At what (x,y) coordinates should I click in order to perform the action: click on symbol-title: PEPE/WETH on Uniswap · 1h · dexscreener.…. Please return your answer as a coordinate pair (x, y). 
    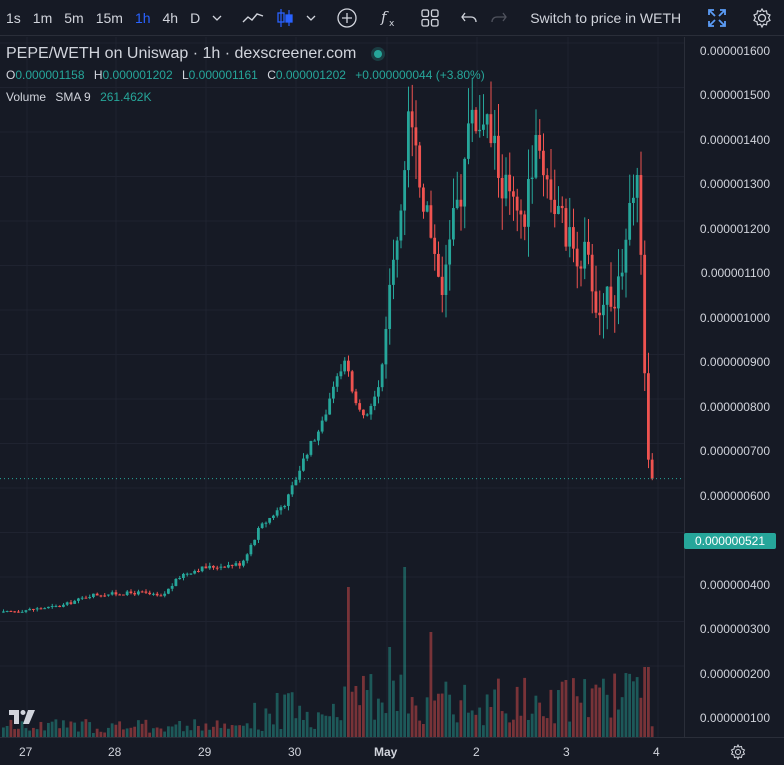
    Looking at the image, I should click on (181, 53).